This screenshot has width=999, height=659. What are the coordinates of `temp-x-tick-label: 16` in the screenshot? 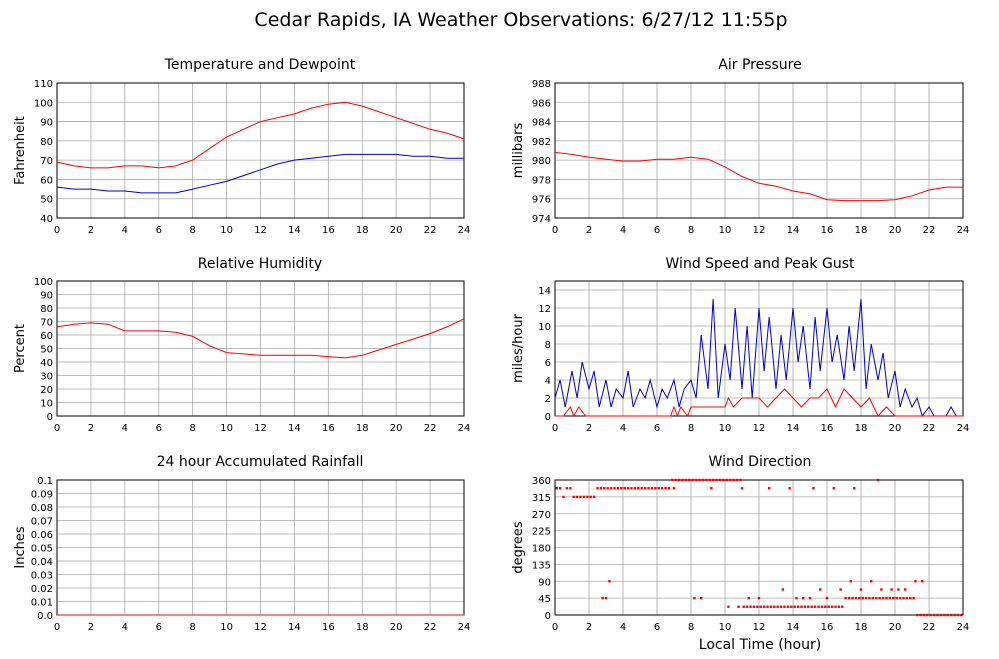 It's located at (328, 230).